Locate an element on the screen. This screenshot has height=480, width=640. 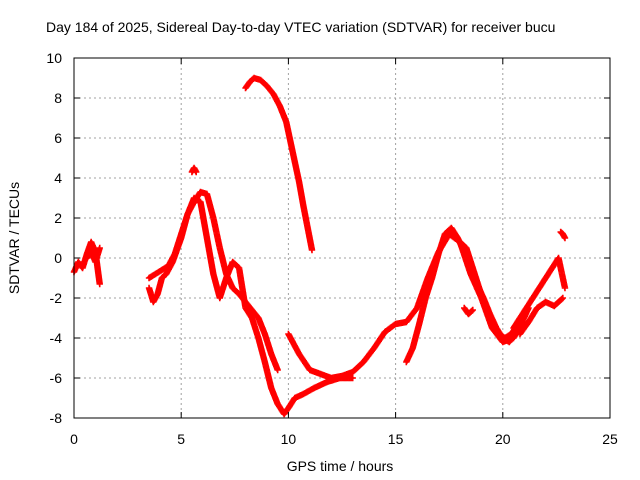
x-tick-label: 25 is located at coordinates (610, 439).